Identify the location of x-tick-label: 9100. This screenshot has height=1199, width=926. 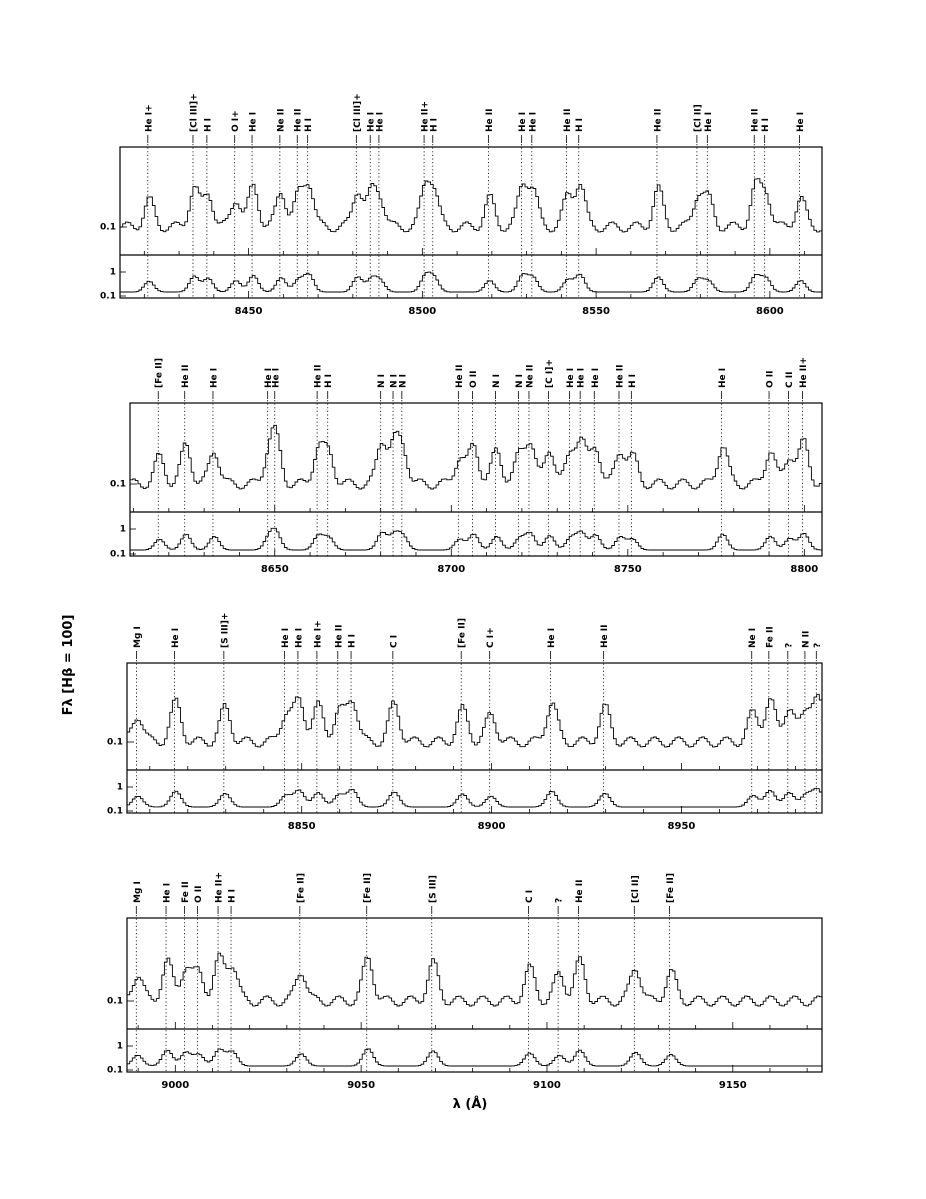
(547, 1085).